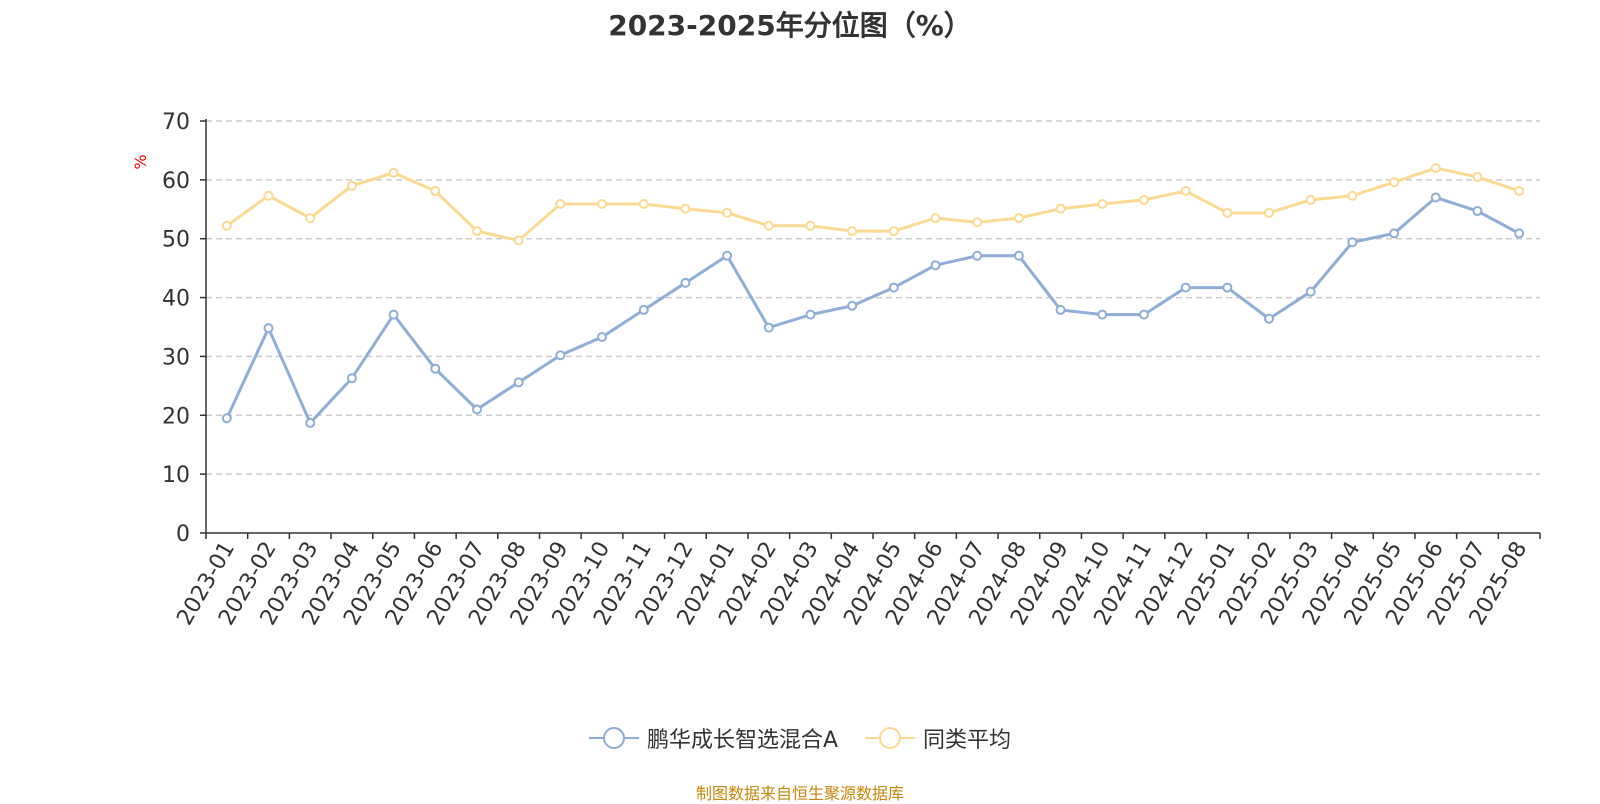 The height and width of the screenshot is (804, 1600). What do you see at coordinates (183, 534) in the screenshot?
I see `y-tick-label: 0` at bounding box center [183, 534].